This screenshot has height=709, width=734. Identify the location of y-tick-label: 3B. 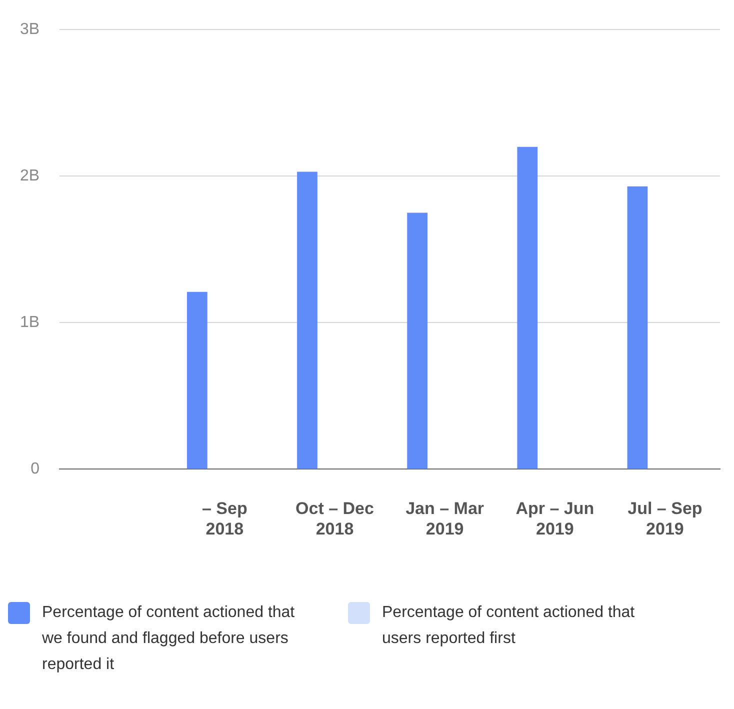
(30, 29).